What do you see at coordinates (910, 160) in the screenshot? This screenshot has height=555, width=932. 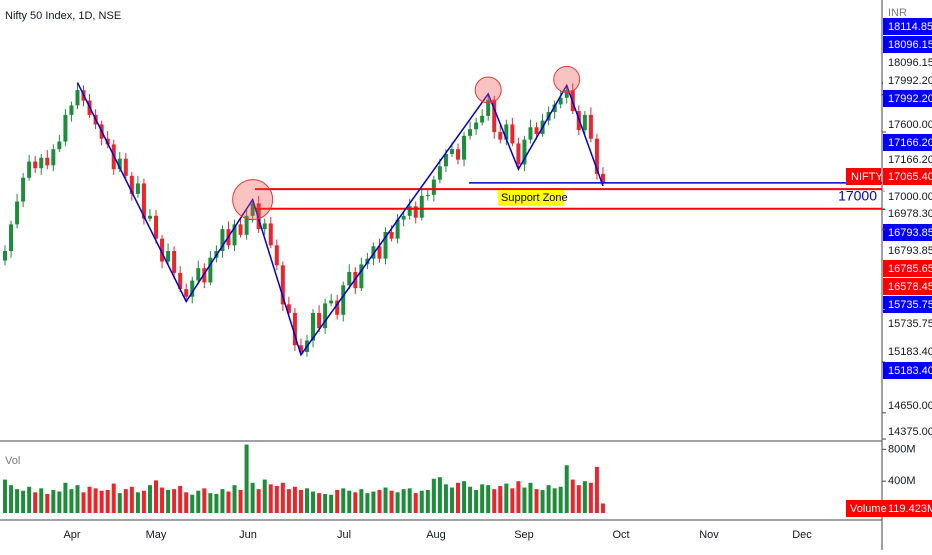 I see `price-label: 17166.20` at bounding box center [910, 160].